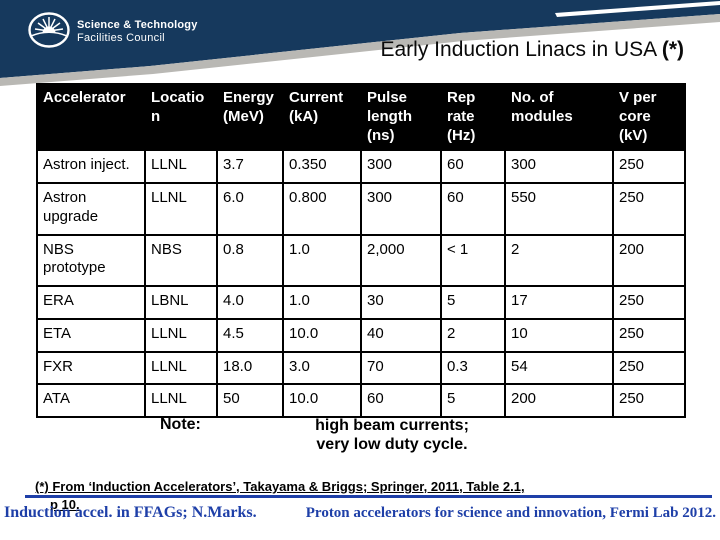 The height and width of the screenshot is (540, 720). I want to click on column-header: Energy (MeV), so click(250, 117).